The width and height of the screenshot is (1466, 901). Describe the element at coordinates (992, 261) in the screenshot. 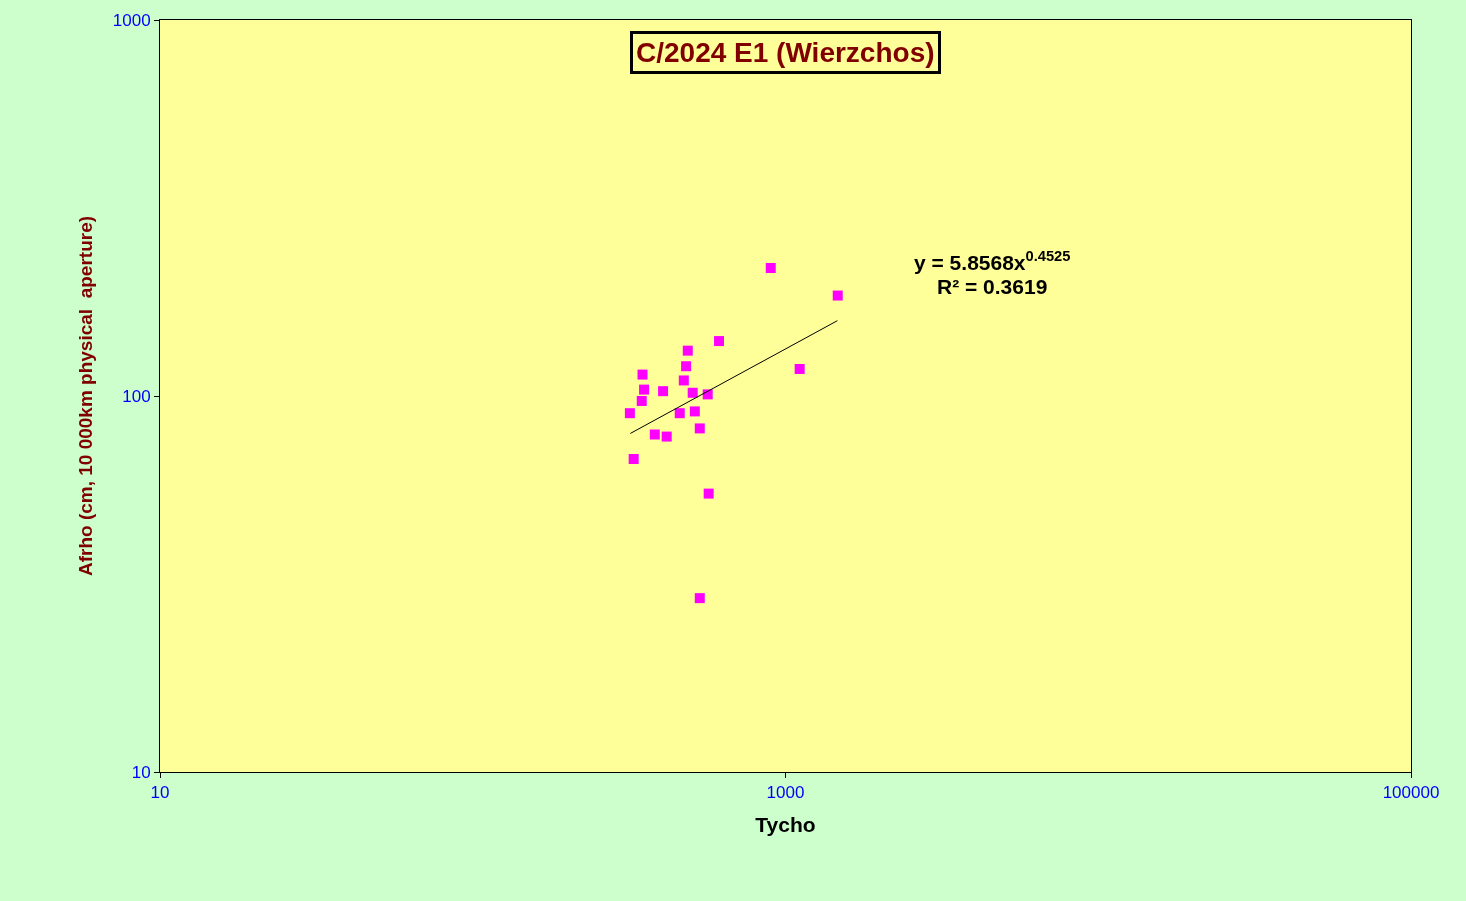

I see `annotation: y = 5.8568x$^{0.4525}$` at that location.